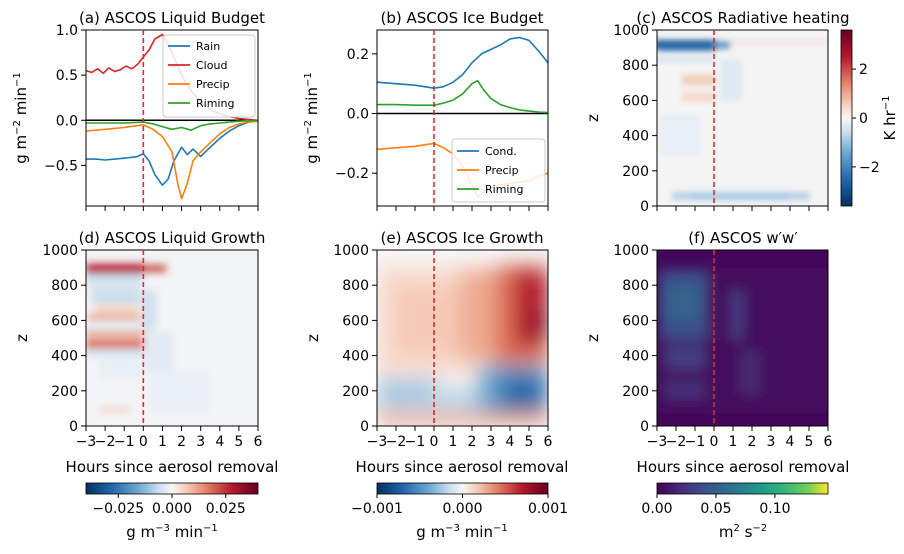  Describe the element at coordinates (462, 344) in the screenshot. I see `heatmap-e` at that location.